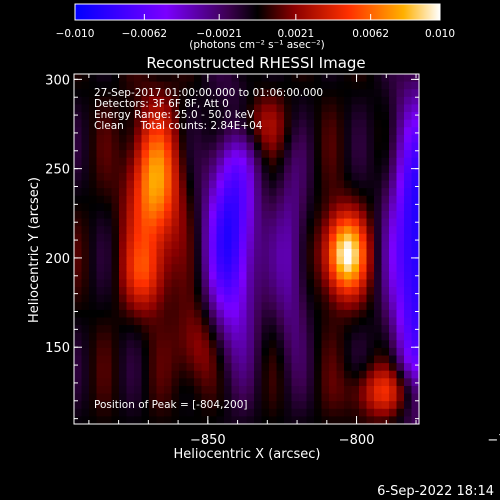 The image size is (500, 500). I want to click on annotation-time-range: 27-Sep-2017 01:00:00.000 to 01:06:00.000, so click(208, 93).